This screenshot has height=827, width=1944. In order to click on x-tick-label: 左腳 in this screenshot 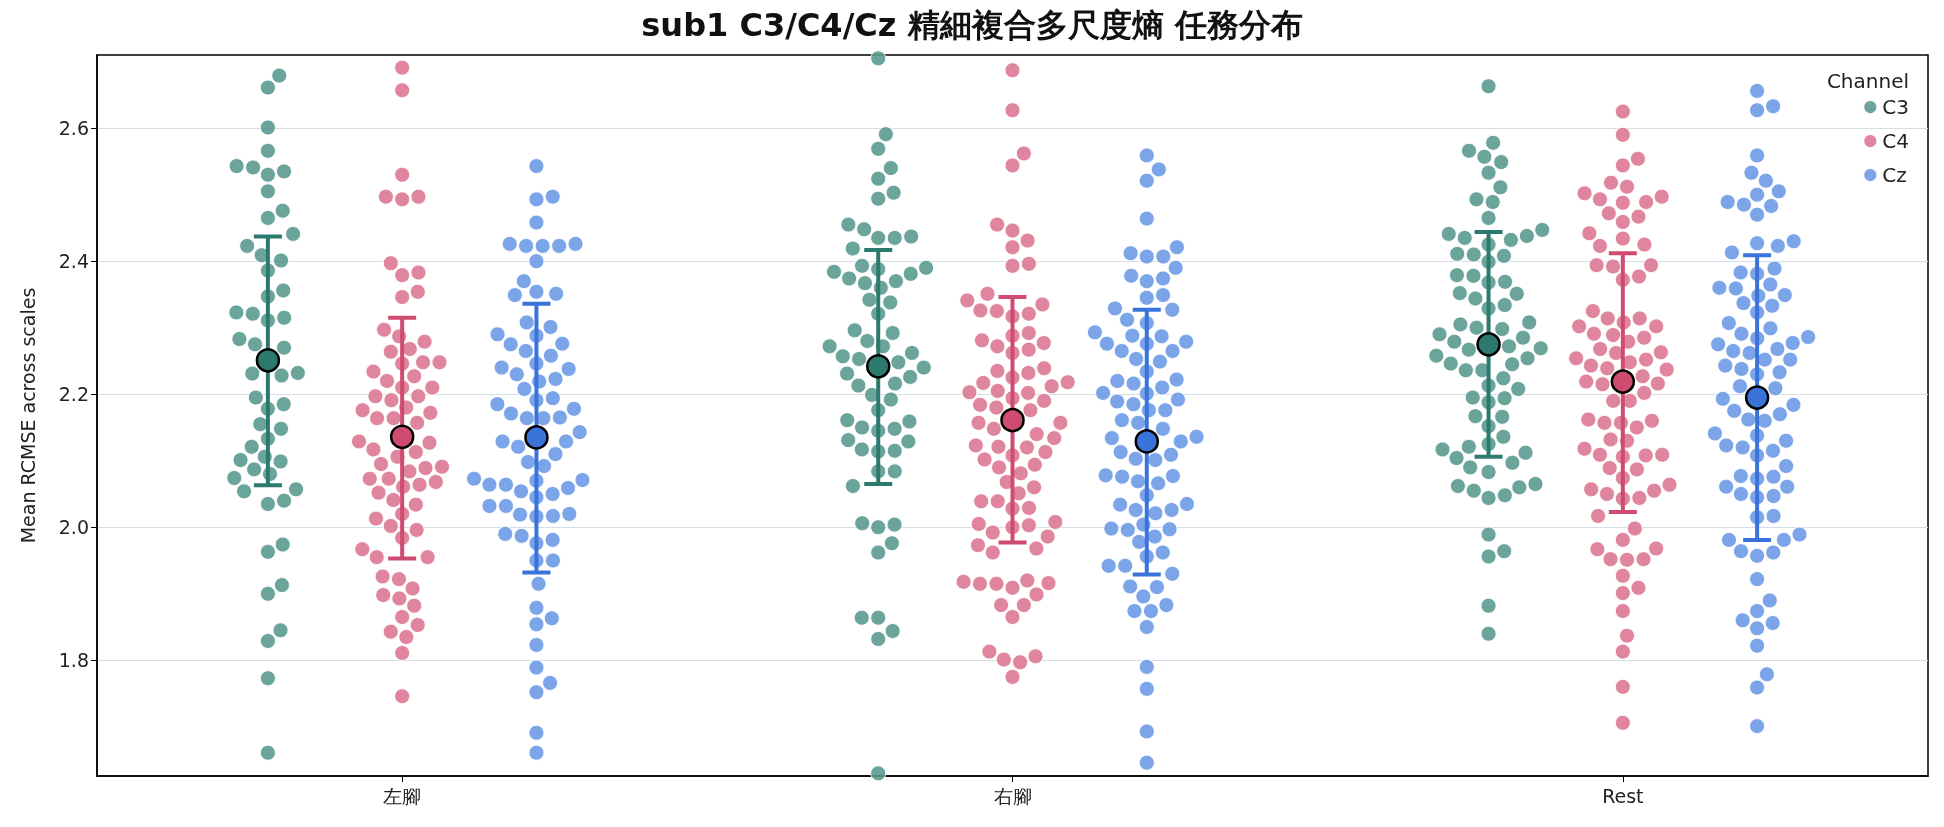, I will do `click(402, 795)`.